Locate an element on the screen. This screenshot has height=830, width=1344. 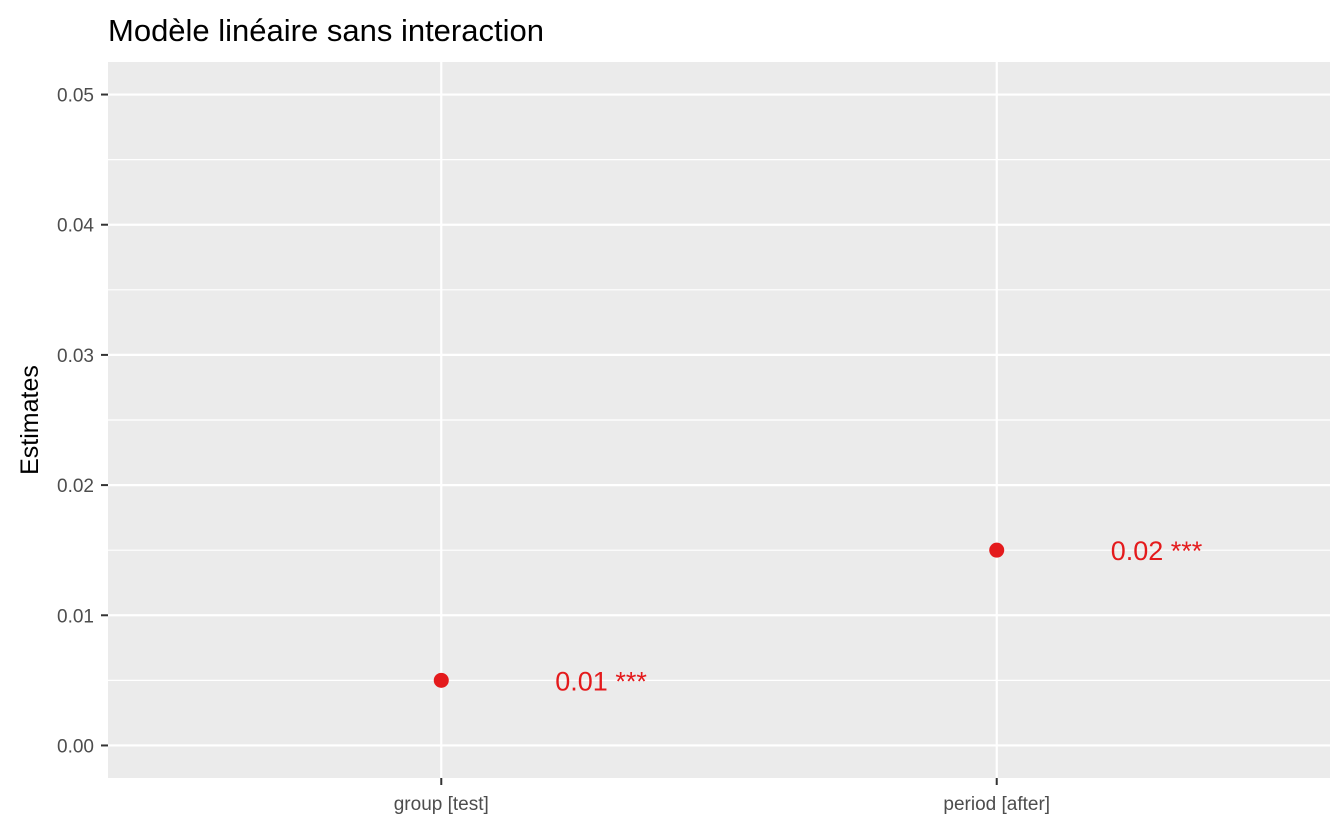
data-label: 0.02 *** is located at coordinates (1157, 551).